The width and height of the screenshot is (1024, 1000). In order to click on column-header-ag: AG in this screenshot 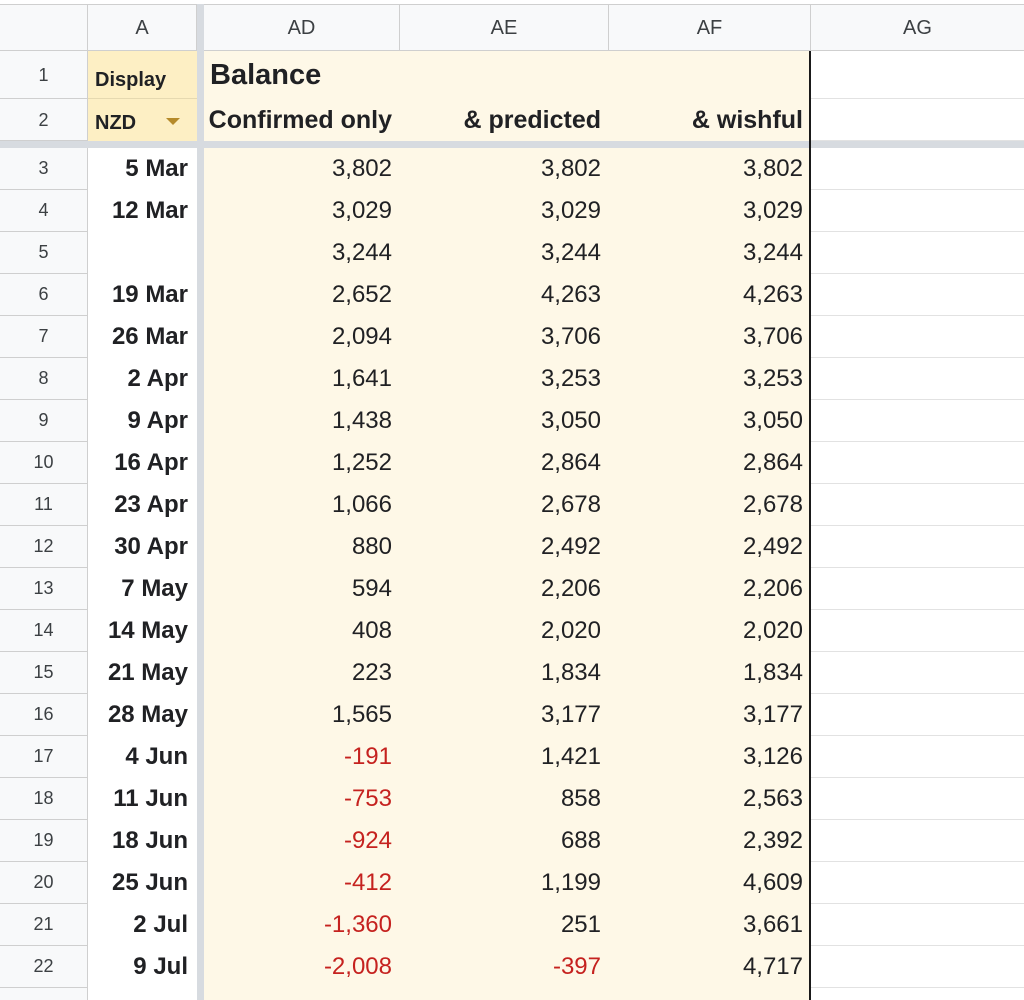, I will do `click(917, 27)`.